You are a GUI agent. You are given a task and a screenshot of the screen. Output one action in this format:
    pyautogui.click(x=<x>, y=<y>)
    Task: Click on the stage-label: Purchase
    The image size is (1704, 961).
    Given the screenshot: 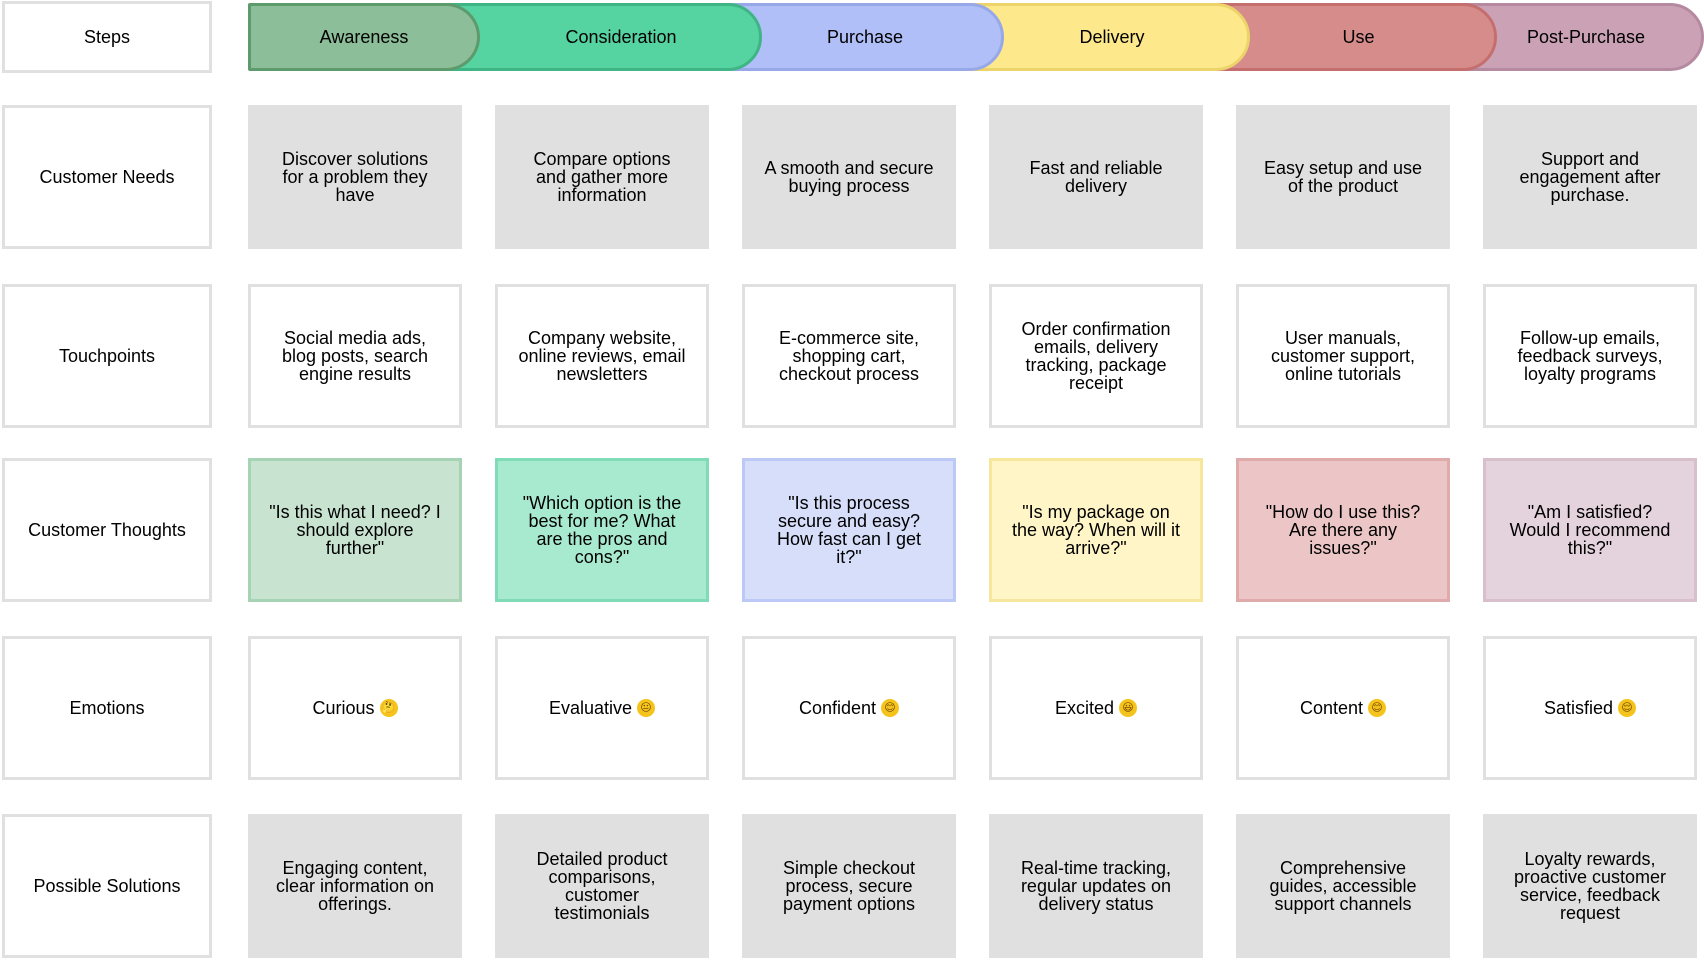 What is the action you would take?
    pyautogui.click(x=865, y=36)
    